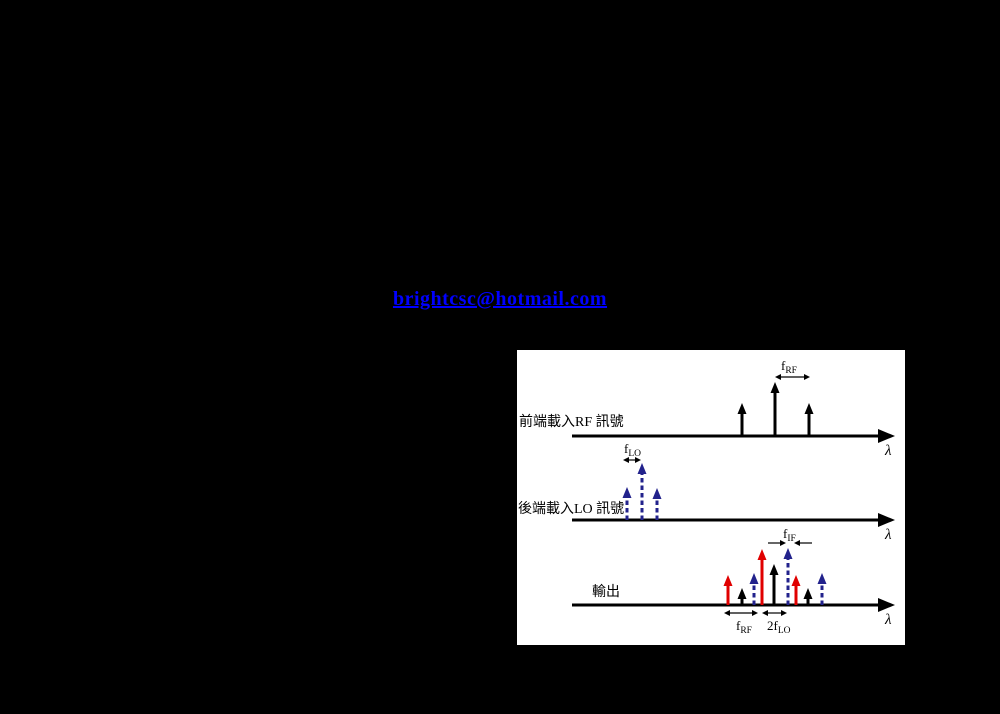 This screenshot has width=1000, height=714. Describe the element at coordinates (632, 450) in the screenshot. I see `freq-label: fLO` at that location.